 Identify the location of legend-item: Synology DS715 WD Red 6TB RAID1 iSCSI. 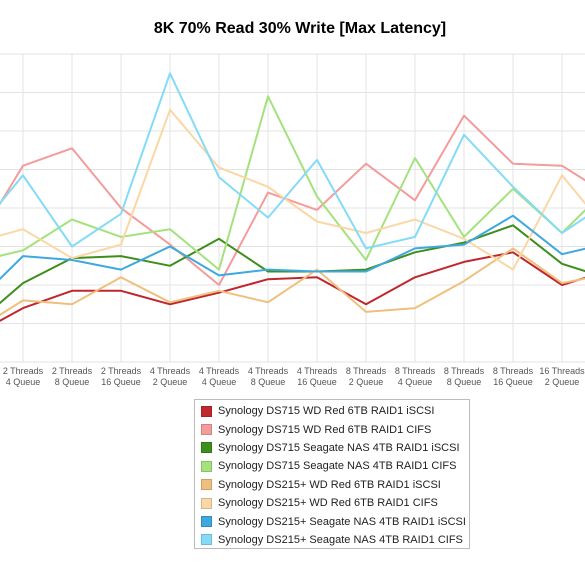
(335, 411).